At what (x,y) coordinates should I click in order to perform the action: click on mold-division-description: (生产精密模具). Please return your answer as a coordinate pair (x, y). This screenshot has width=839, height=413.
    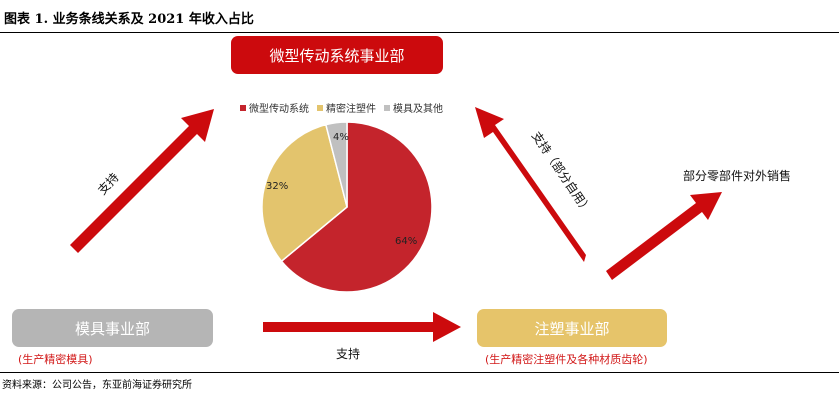
    Looking at the image, I should click on (55, 359).